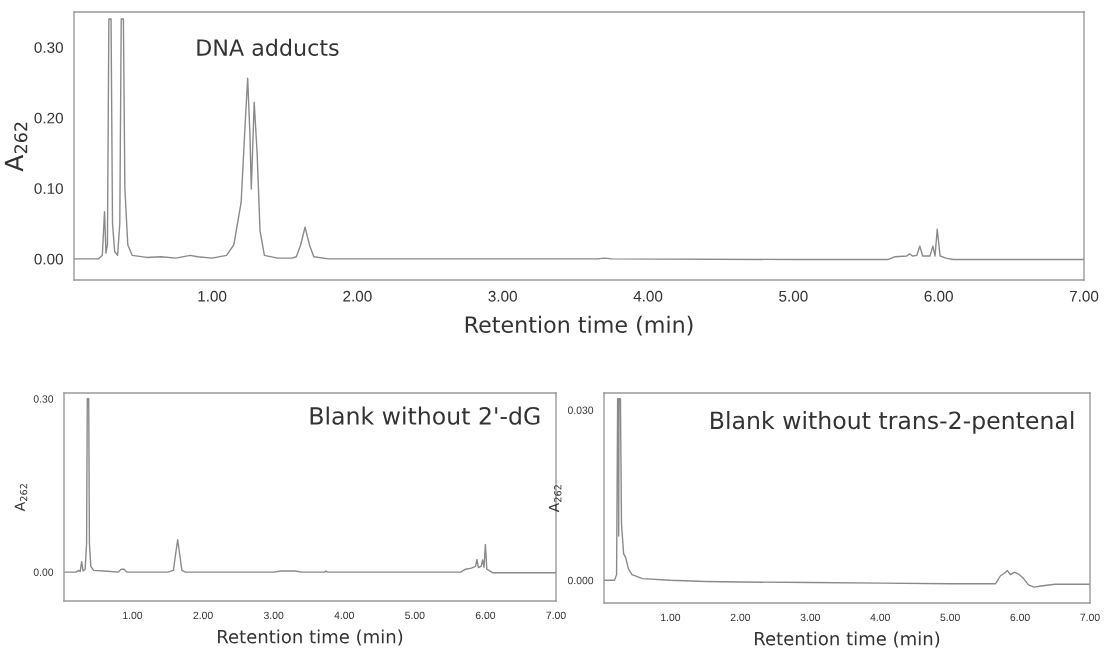 Image resolution: width=1109 pixels, height=659 pixels. Describe the element at coordinates (892, 422) in the screenshot. I see `annotation: Blank without trans-2-pentenal` at that location.